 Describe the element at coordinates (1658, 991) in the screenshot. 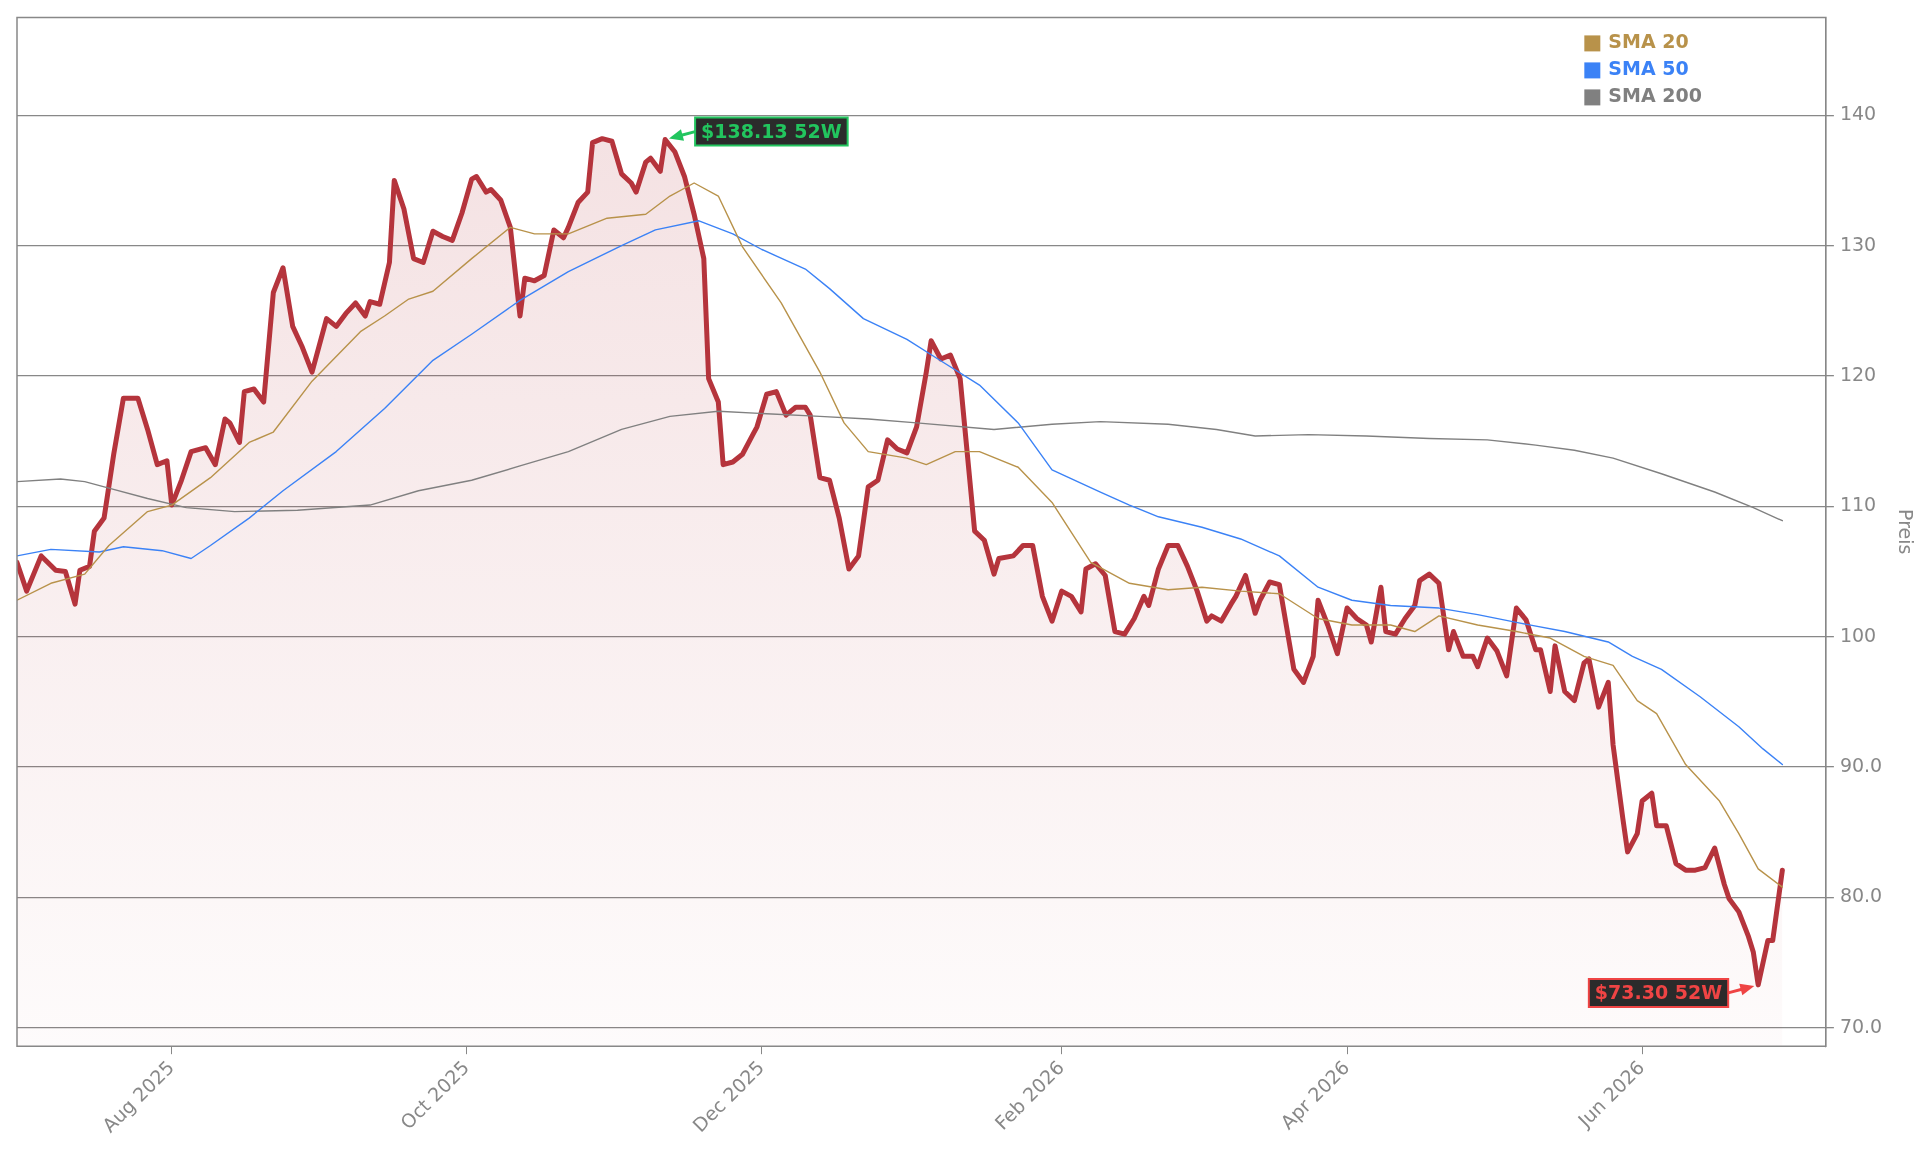

I see `annotation: $73.30 52W` at that location.